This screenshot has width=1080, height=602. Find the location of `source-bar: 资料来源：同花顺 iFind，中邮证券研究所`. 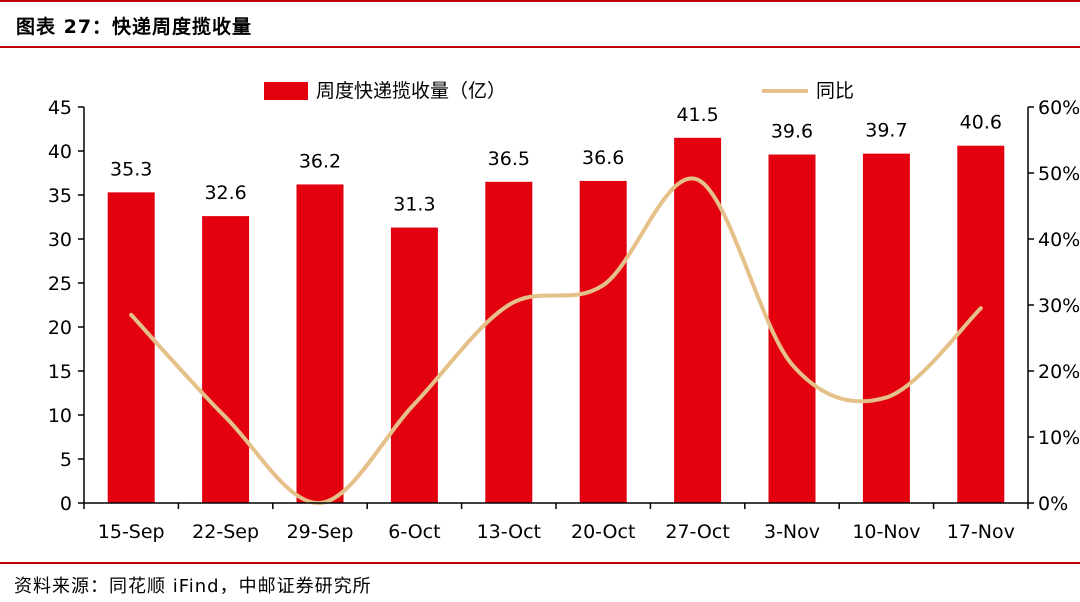

source-bar: 资料来源：同花顺 iFind，中邮证券研究所 is located at coordinates (540, 582).